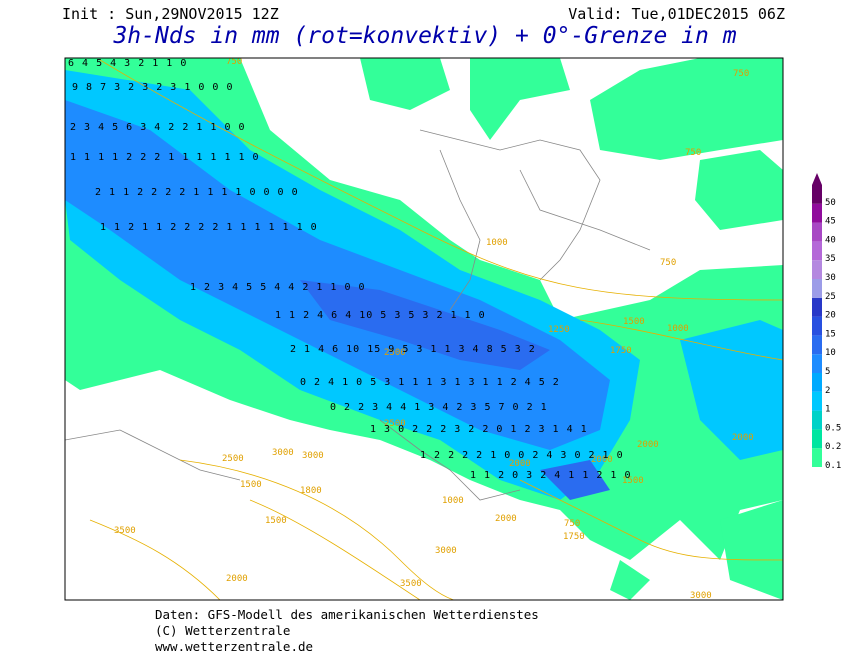 The image size is (850, 661). I want to click on footer-copyright: (C) Wetterzentrale, so click(222, 630).